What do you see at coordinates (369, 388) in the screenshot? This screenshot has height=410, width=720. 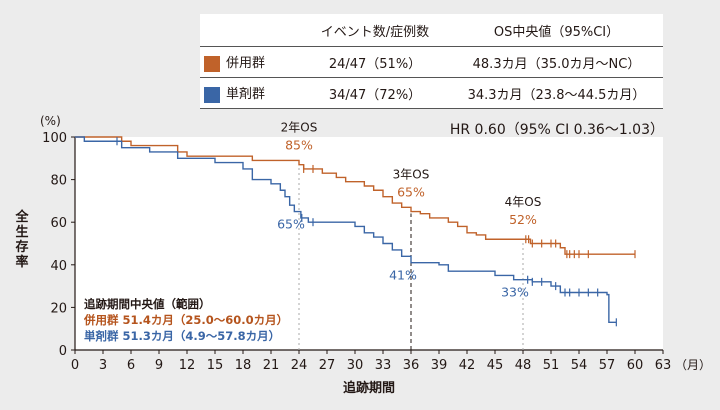 I see `x-axis-label: 追跡期間` at bounding box center [369, 388].